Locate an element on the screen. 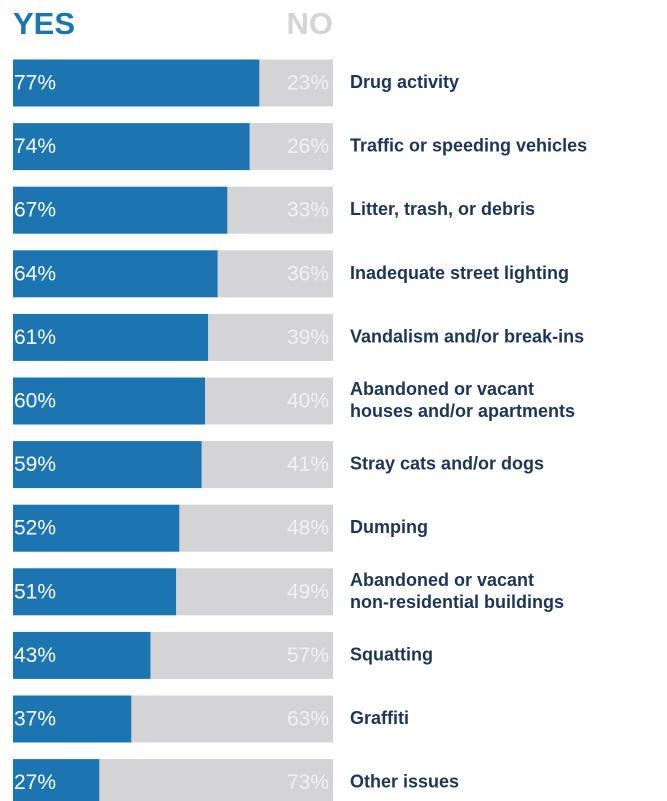 The image size is (667, 801). value-label: 52% is located at coordinates (35, 528).